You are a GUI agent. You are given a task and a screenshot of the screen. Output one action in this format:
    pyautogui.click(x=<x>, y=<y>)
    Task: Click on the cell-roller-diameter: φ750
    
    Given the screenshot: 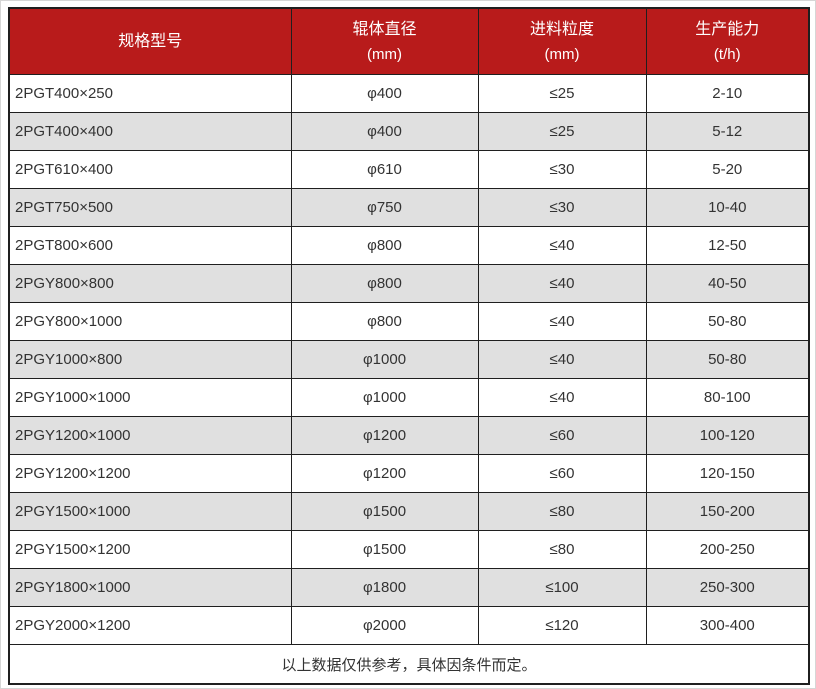 What is the action you would take?
    pyautogui.click(x=384, y=207)
    